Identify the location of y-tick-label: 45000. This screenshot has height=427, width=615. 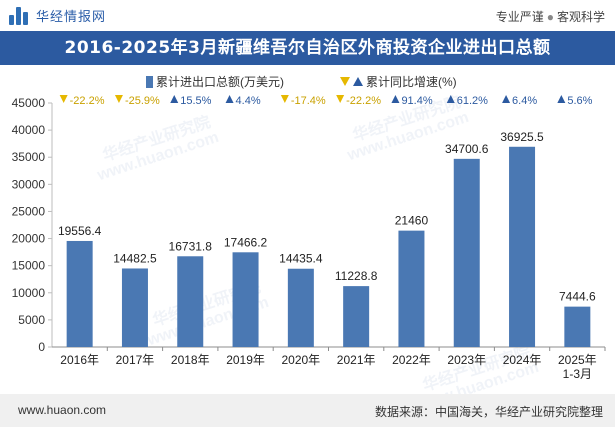
(29, 103).